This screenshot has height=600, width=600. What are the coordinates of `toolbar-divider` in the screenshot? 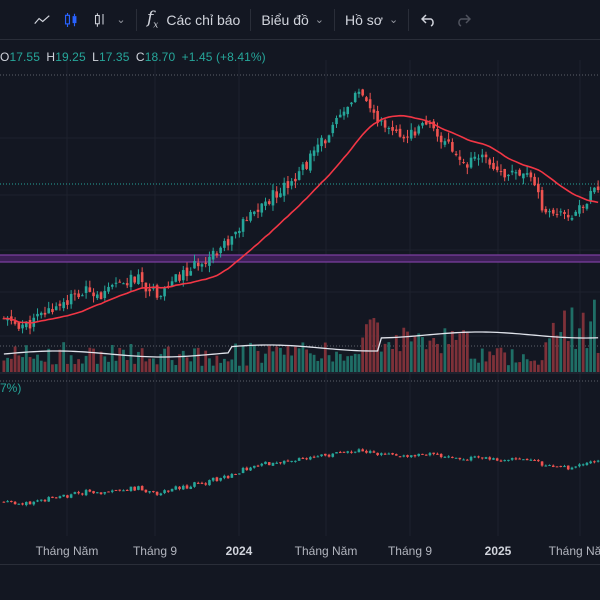 It's located at (136, 19).